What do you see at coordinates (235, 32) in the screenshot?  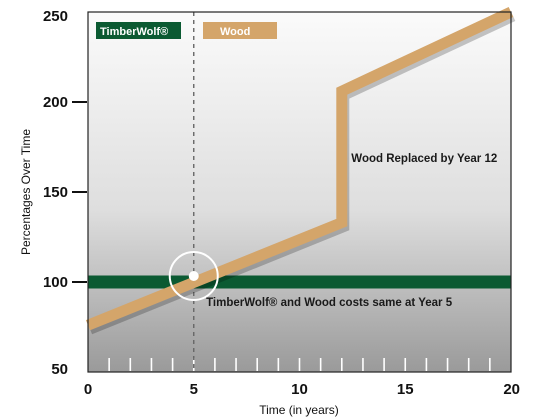 I see `legend-label-wood: Wood` at bounding box center [235, 32].